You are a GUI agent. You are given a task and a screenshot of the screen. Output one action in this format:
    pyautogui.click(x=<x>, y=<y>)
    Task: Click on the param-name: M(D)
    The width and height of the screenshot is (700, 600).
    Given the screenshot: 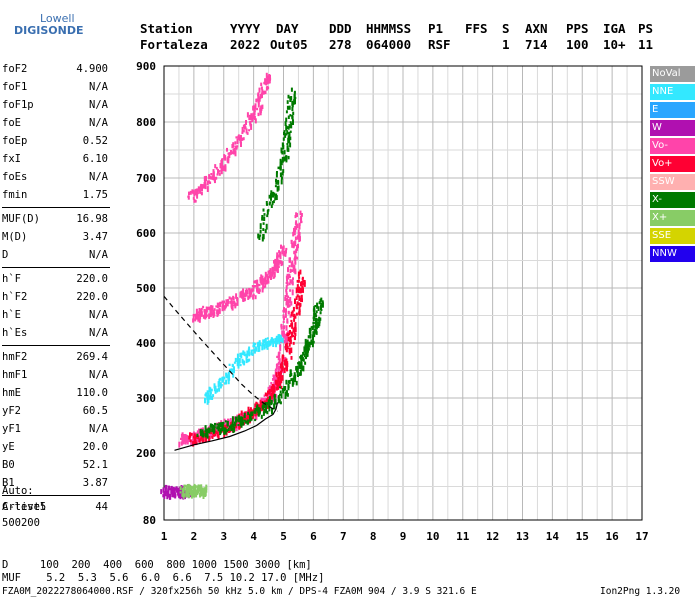 What is the action you would take?
    pyautogui.click(x=15, y=237)
    